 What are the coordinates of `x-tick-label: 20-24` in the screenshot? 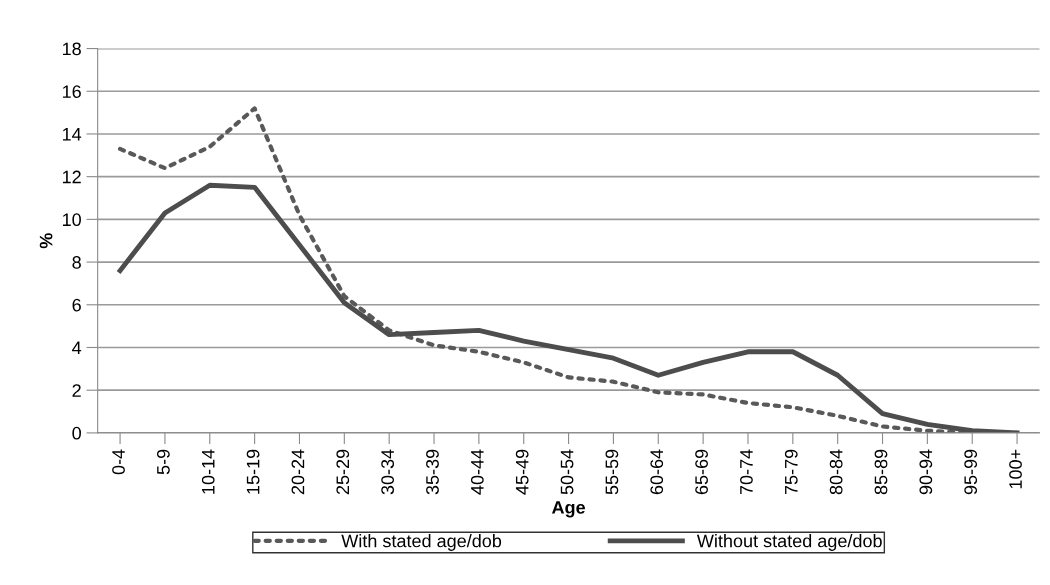 It's located at (298, 472).